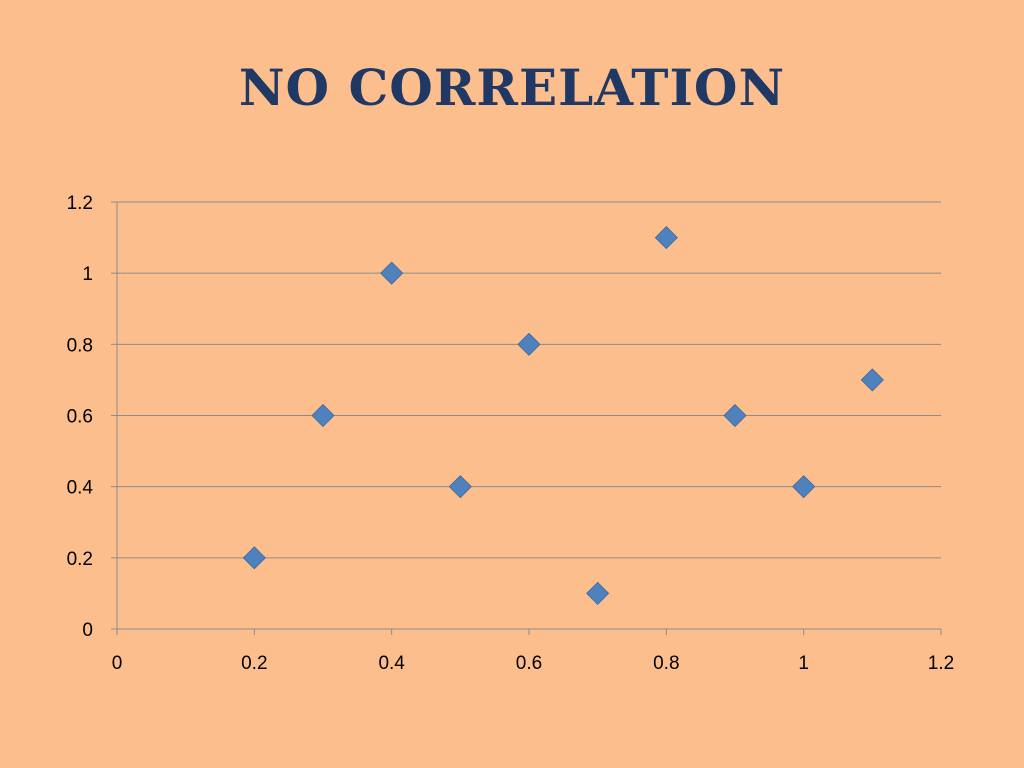 This screenshot has width=1024, height=768. I want to click on y-tick-label: 0.6, so click(80, 417).